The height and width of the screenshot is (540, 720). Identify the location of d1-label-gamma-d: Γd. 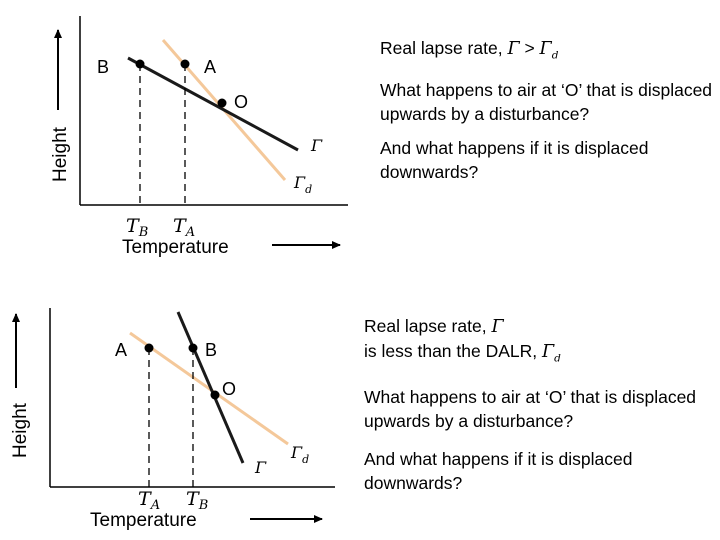
(302, 184).